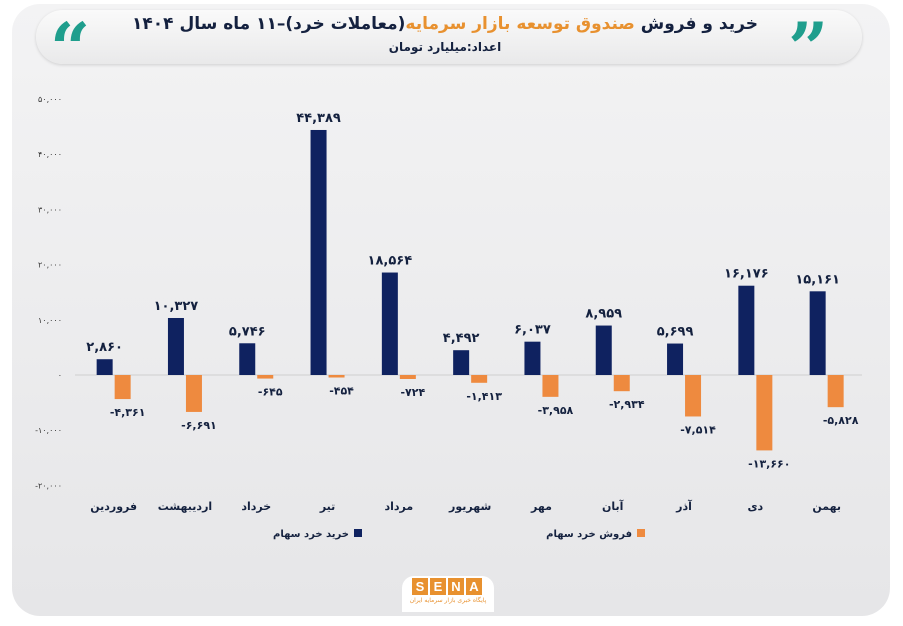  I want to click on logo-letter: S, so click(420, 586).